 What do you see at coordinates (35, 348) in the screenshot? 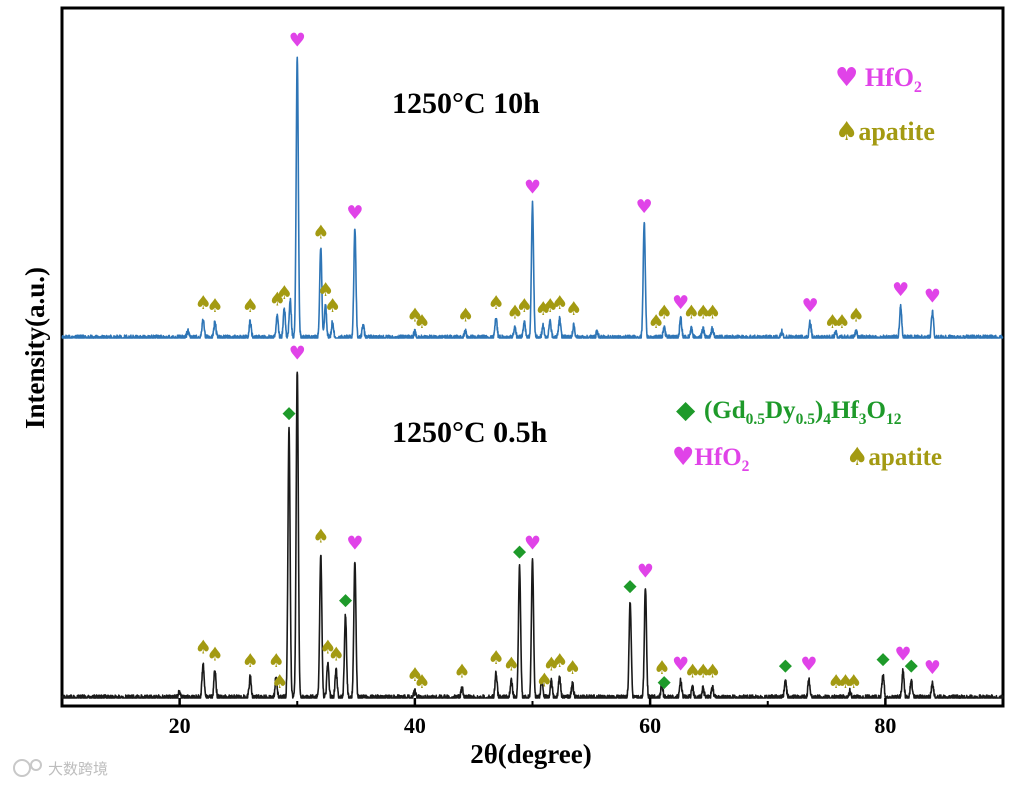
I see `y-axis-title: Intensity(a.u.)` at bounding box center [35, 348].